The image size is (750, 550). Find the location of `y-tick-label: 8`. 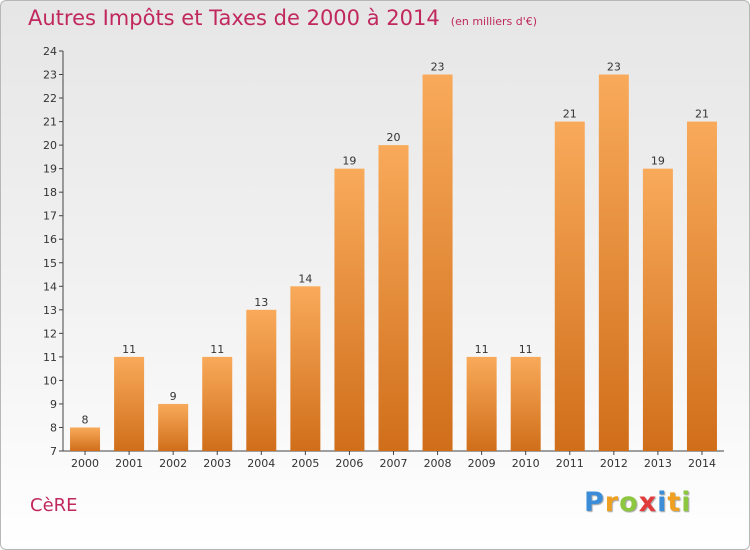

y-tick-label: 8 is located at coordinates (53, 427).